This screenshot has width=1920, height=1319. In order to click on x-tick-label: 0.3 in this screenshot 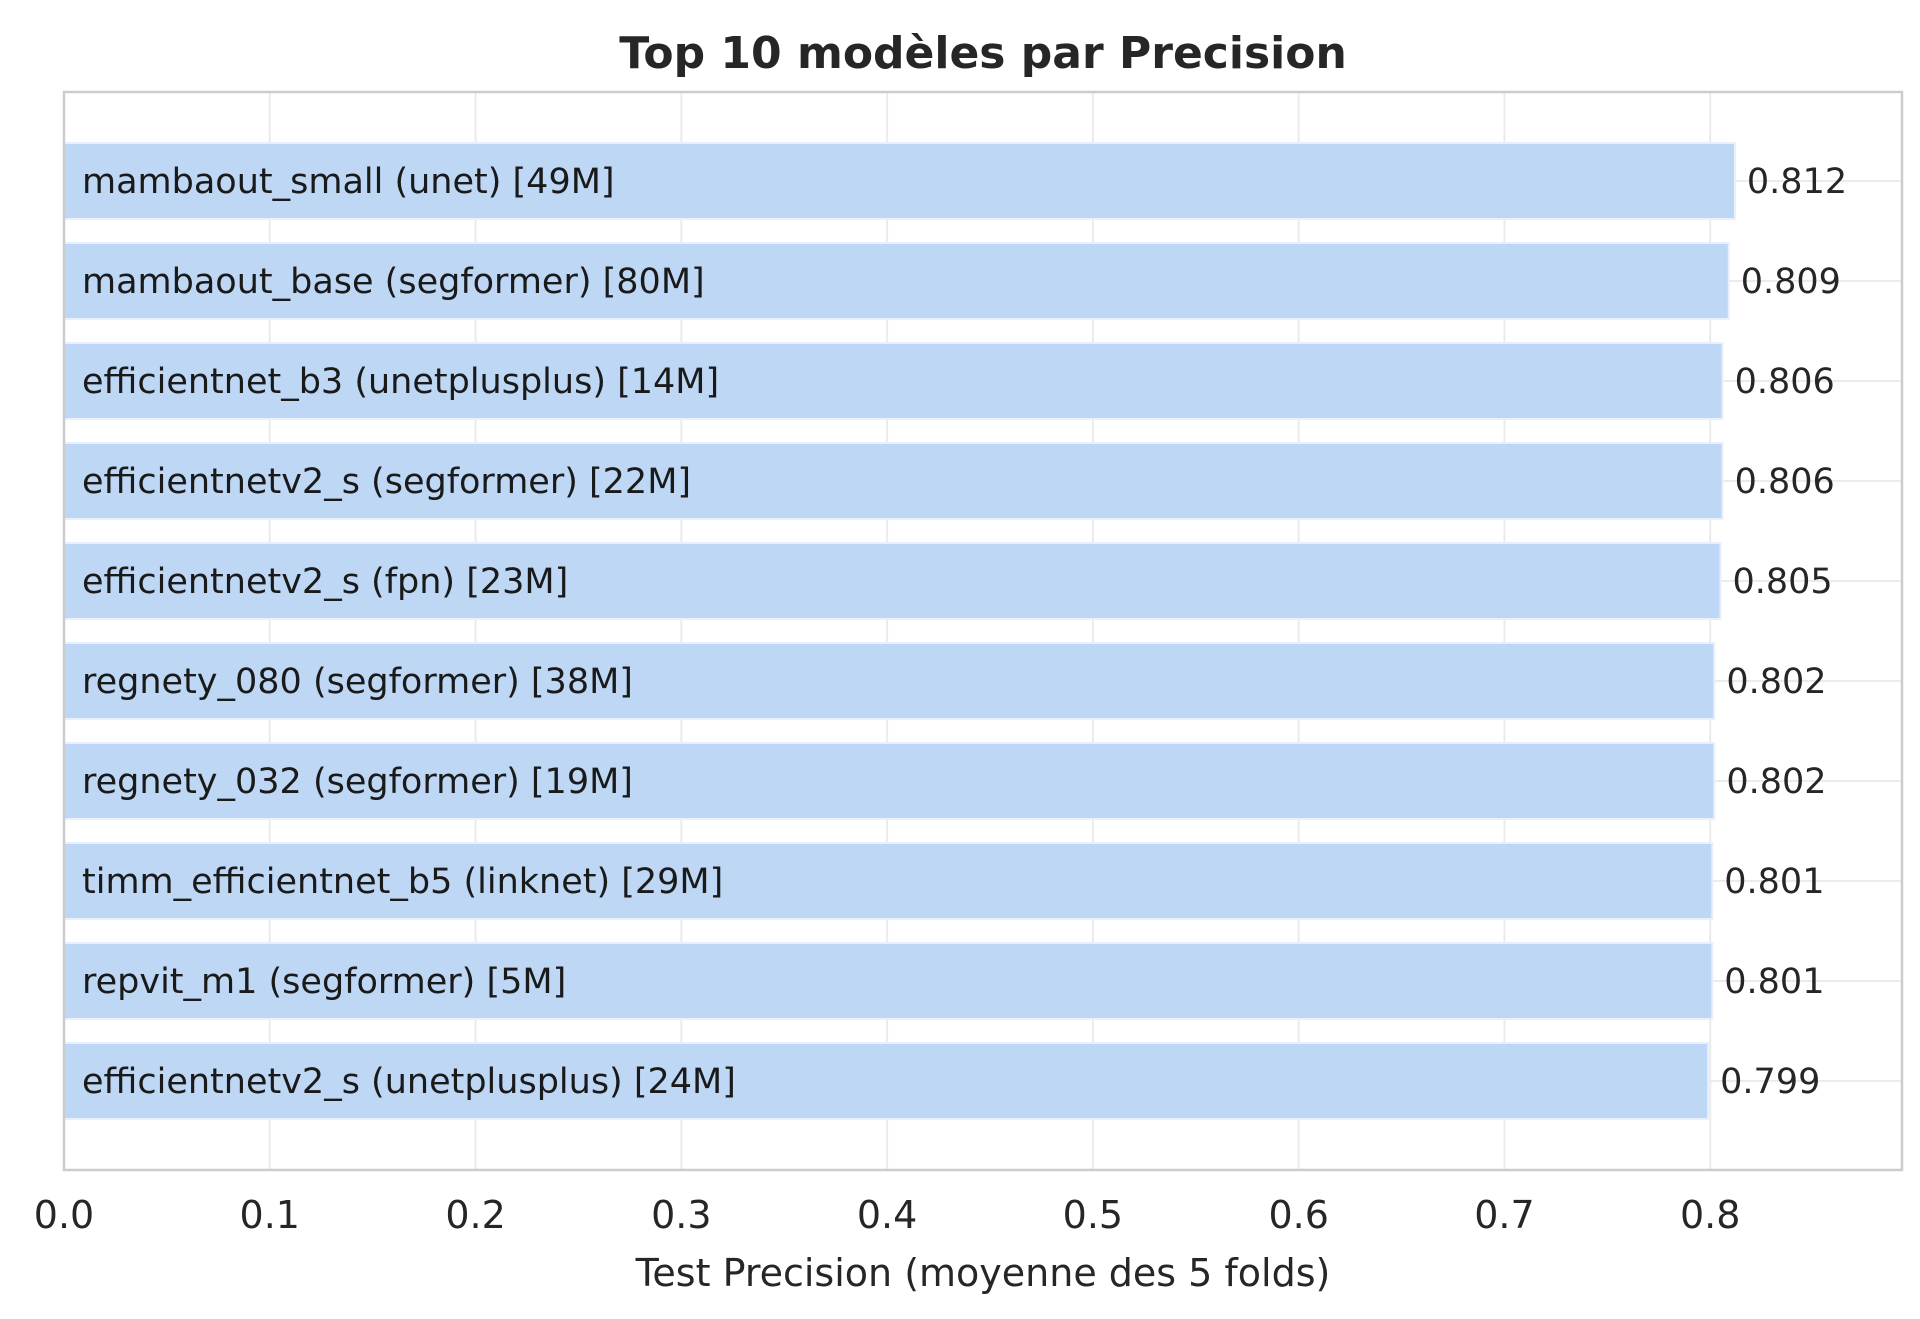, I will do `click(681, 1215)`.